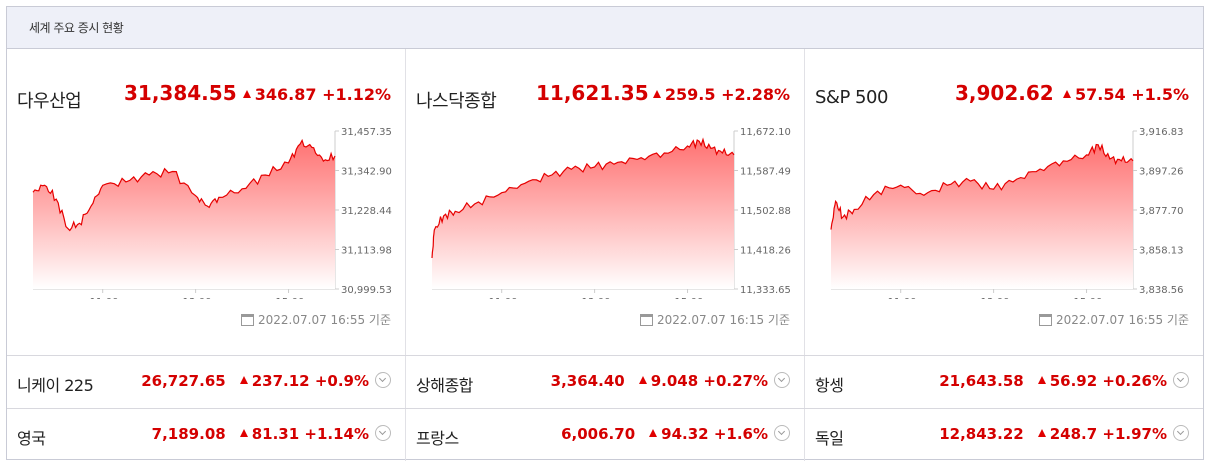  I want to click on change-amount: 56.92, so click(1073, 381).